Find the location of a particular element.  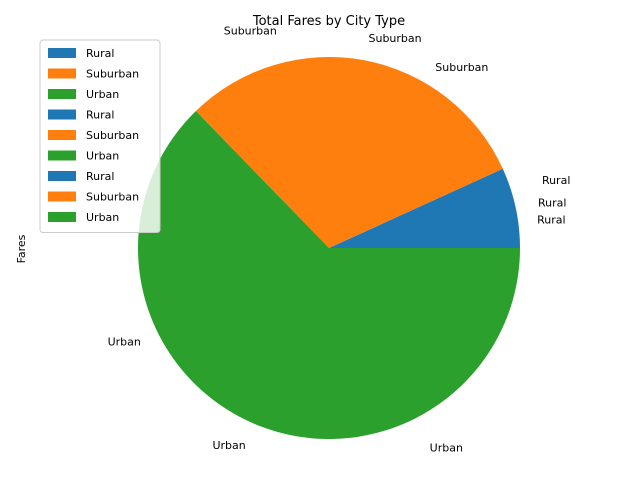

legend-frame is located at coordinates (100, 136).